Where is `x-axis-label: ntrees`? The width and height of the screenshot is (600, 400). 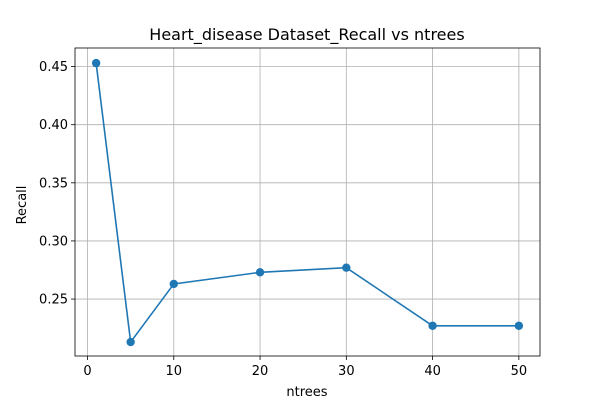 x-axis-label: ntrees is located at coordinates (306, 392).